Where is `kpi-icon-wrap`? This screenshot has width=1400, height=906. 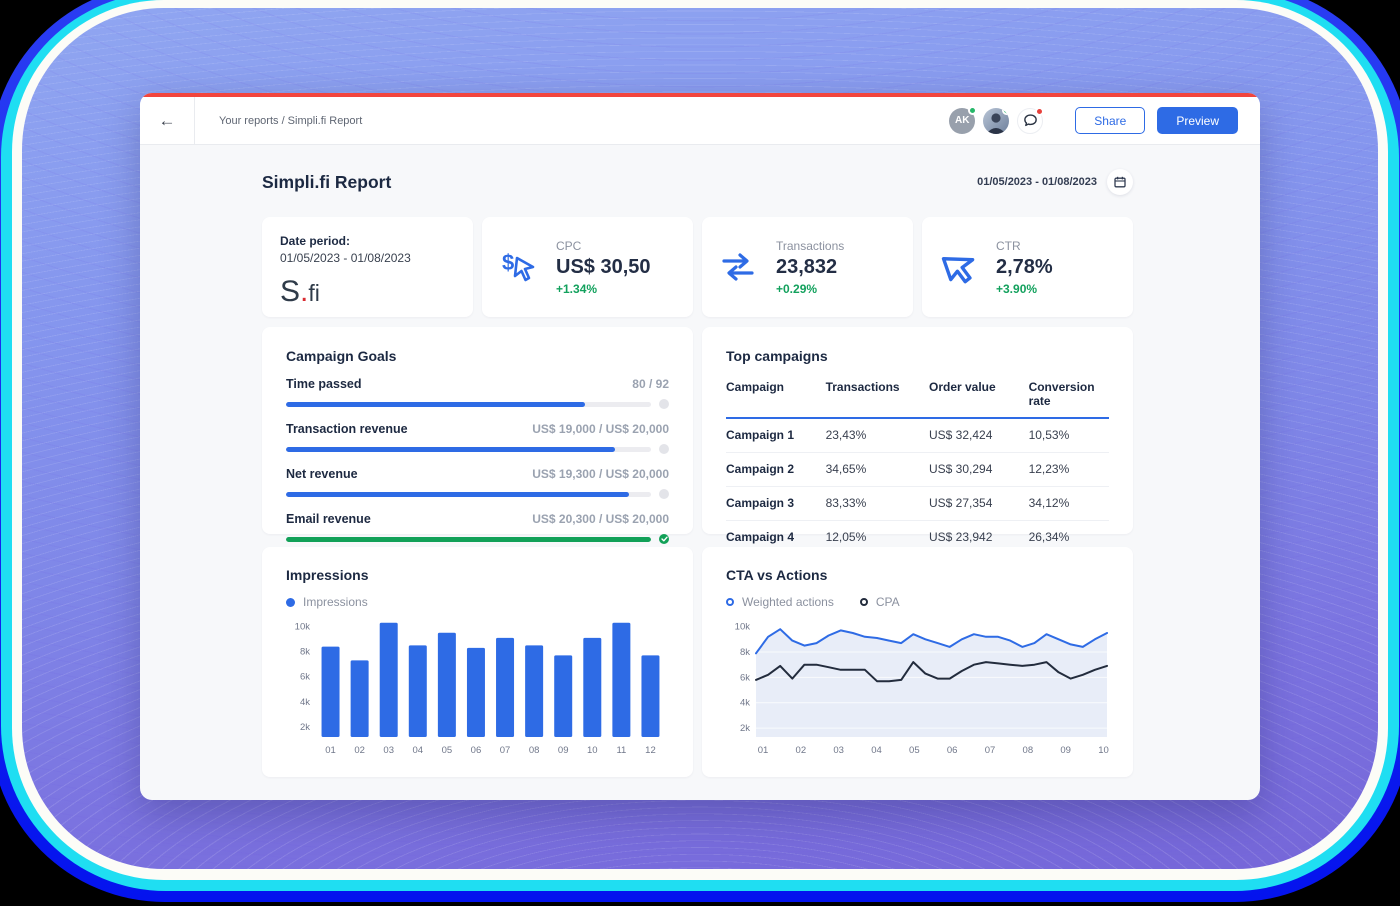 kpi-icon-wrap is located at coordinates (748, 267).